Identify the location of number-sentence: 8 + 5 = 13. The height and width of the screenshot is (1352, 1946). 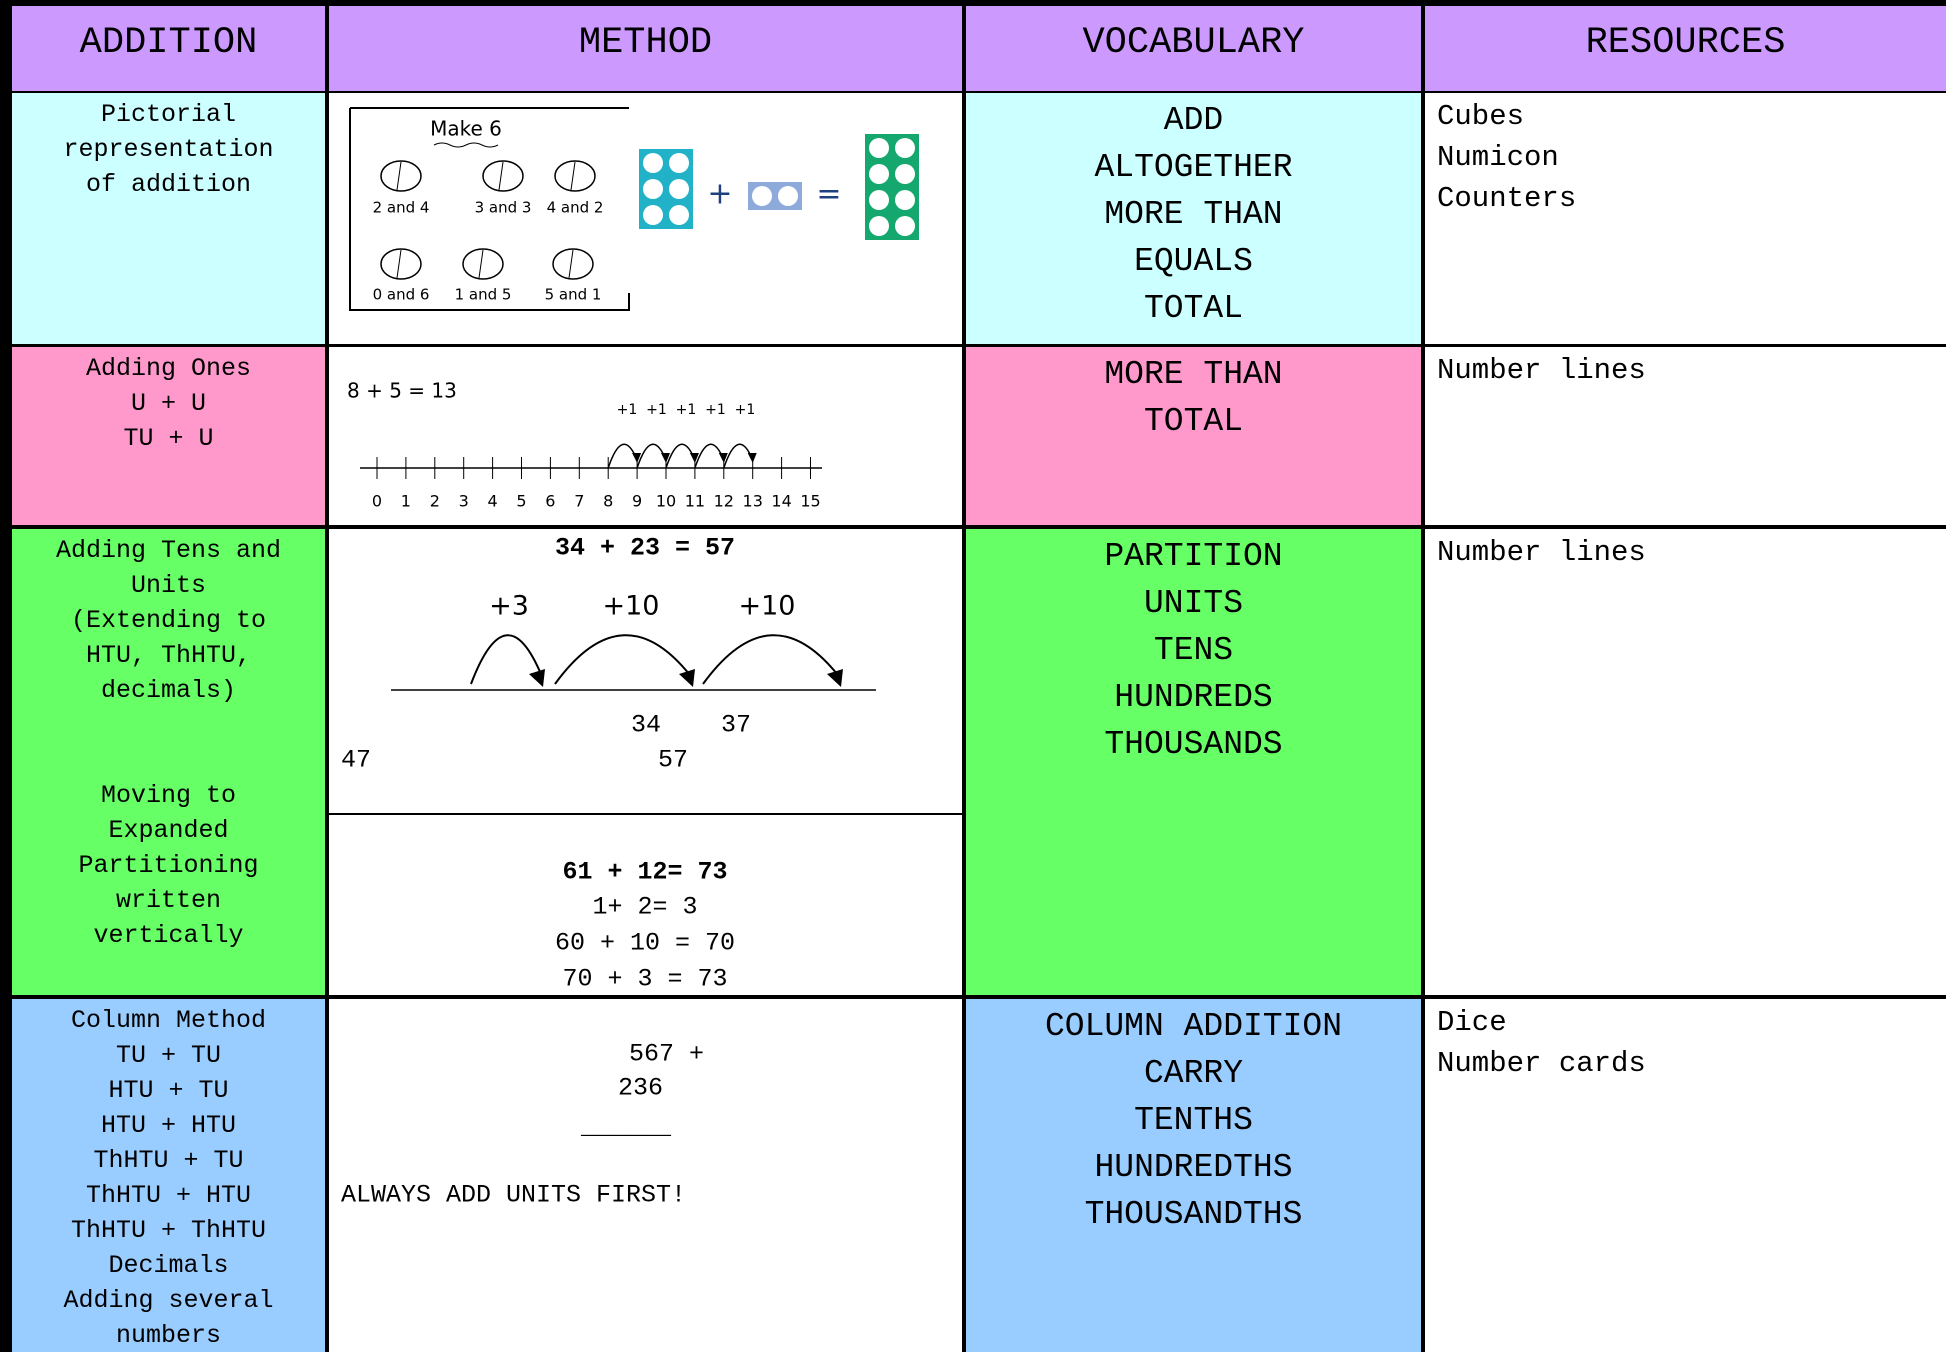
(402, 391).